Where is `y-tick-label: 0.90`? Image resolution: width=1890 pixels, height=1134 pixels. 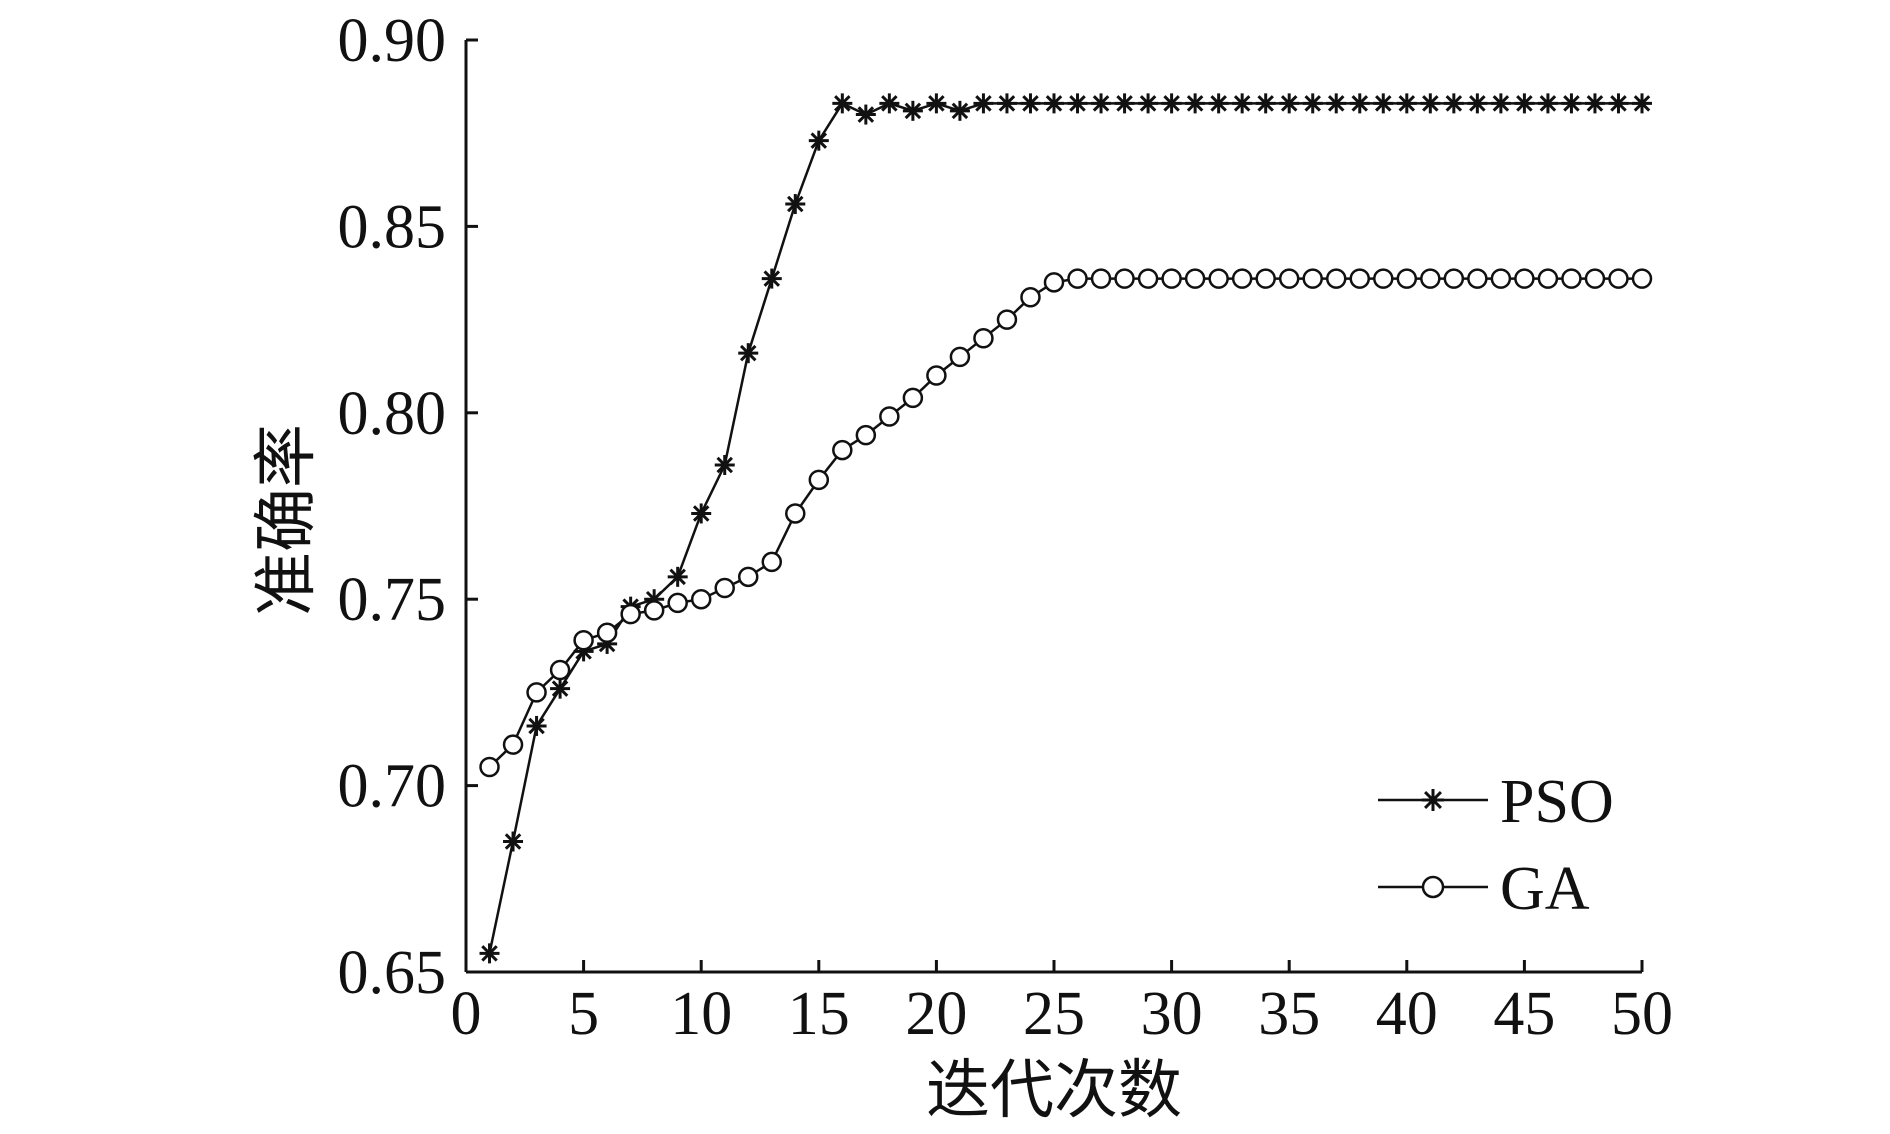 y-tick-label: 0.90 is located at coordinates (392, 41).